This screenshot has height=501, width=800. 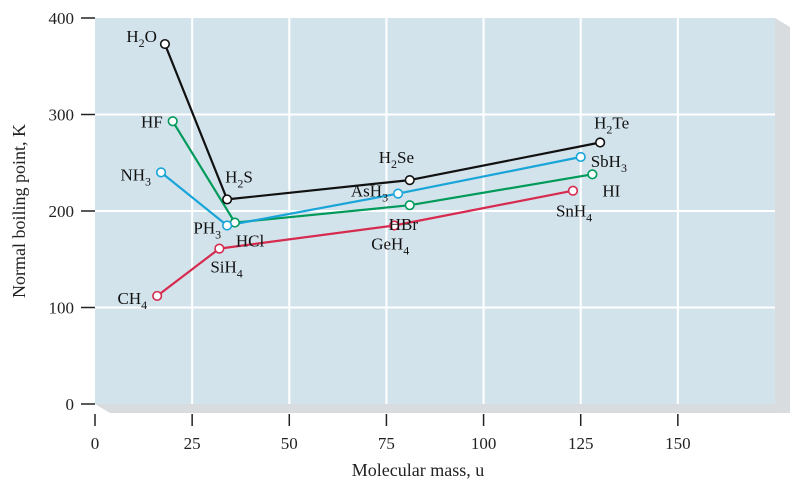 What do you see at coordinates (782, 215) in the screenshot?
I see `plot-depth-side` at bounding box center [782, 215].